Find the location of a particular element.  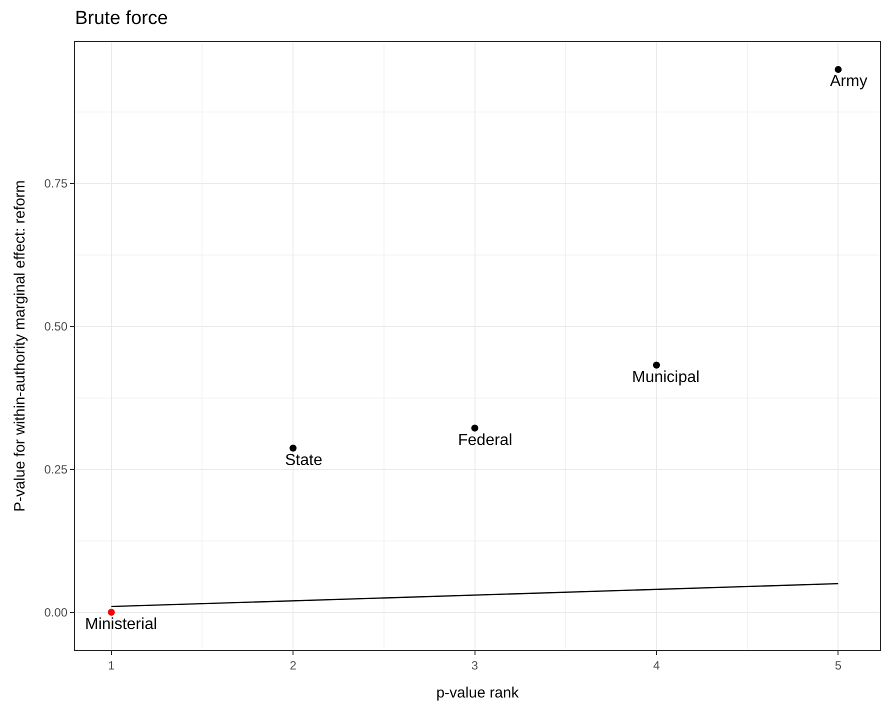

annotation: Army is located at coordinates (849, 81).